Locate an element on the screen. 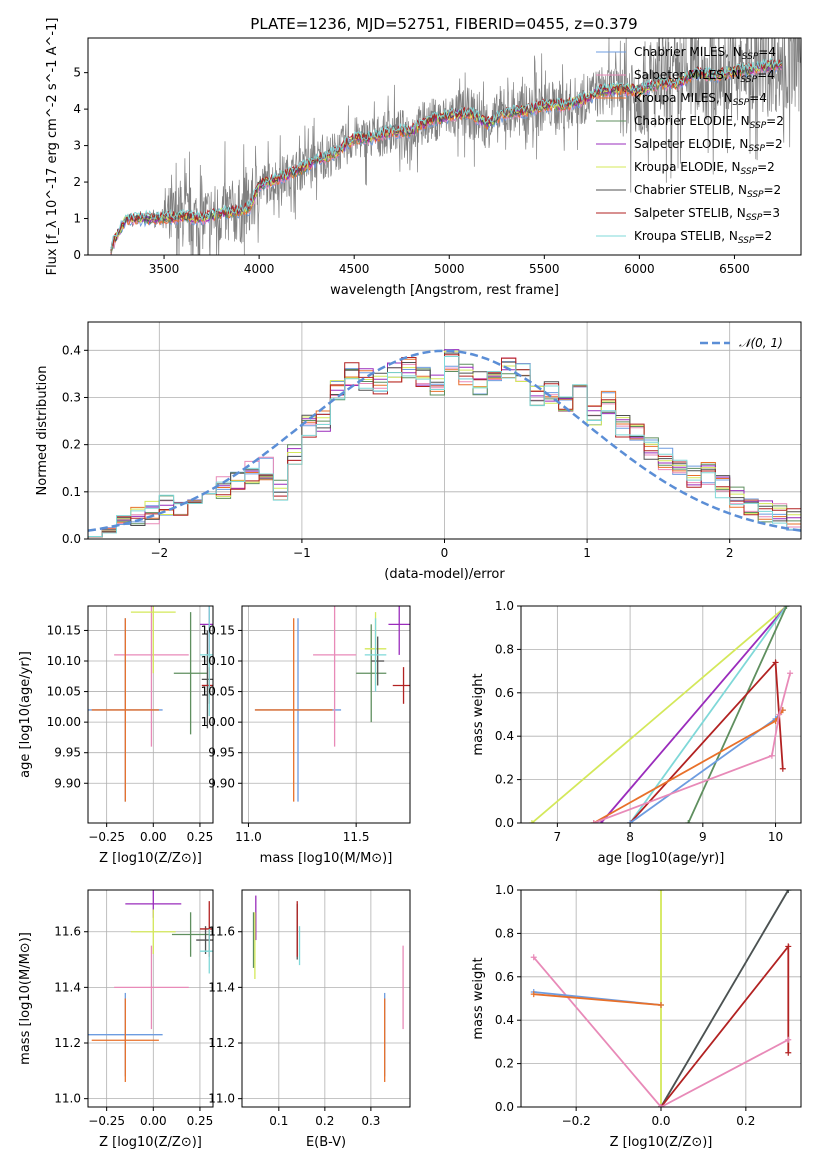 This screenshot has height=1170, width=819. y-tick-label: 1 is located at coordinates (77, 219).